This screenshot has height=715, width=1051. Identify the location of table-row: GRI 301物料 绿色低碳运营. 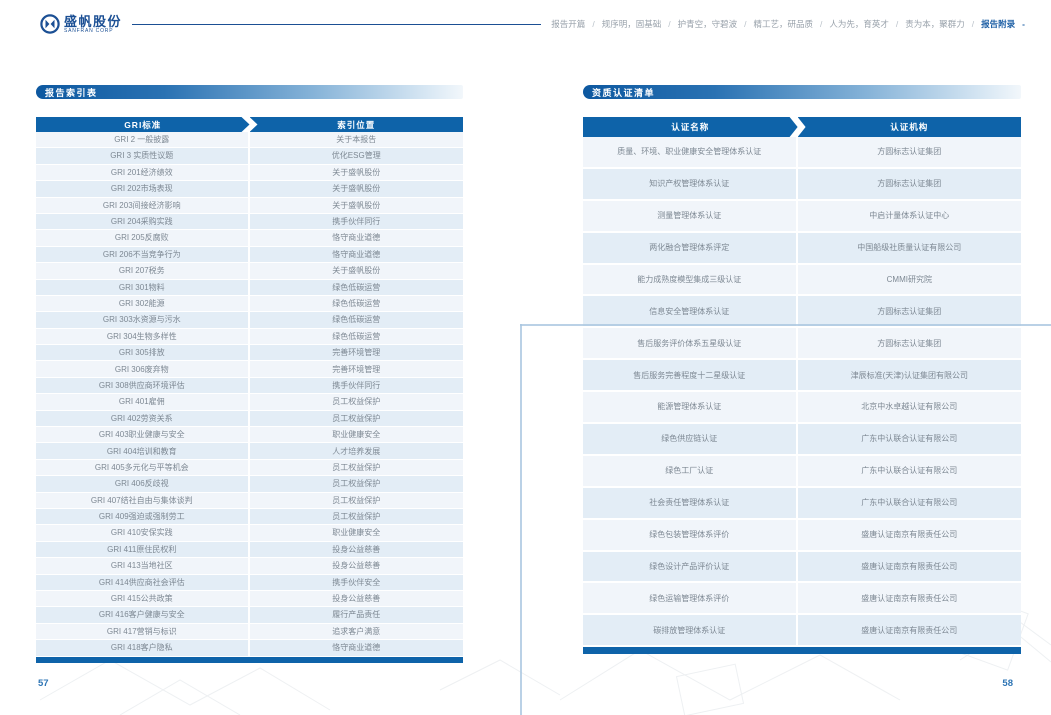
(249, 287).